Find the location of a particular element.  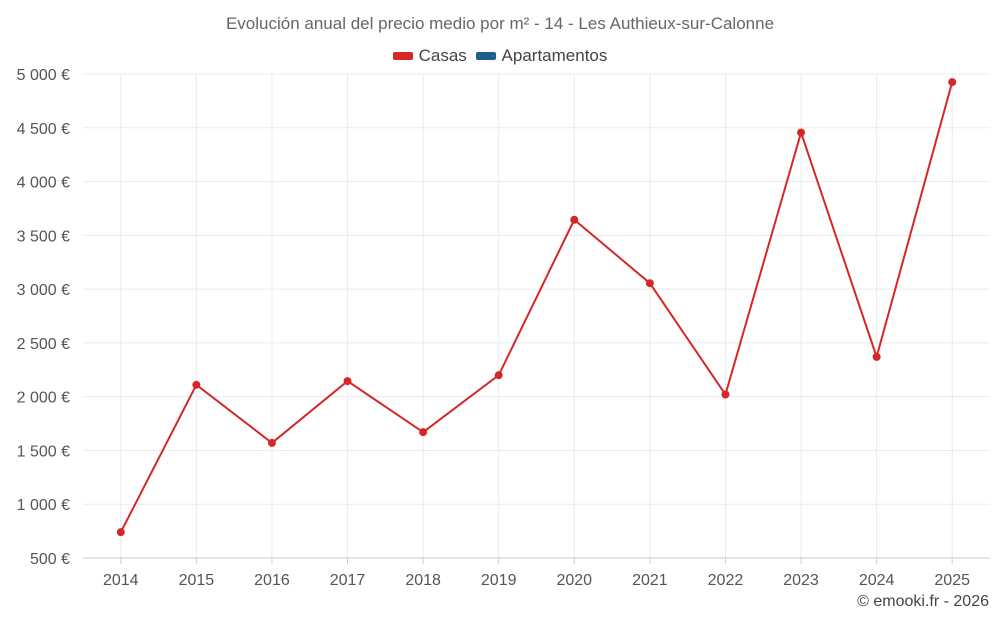

legend-swatch-apartamentos is located at coordinates (485, 56).